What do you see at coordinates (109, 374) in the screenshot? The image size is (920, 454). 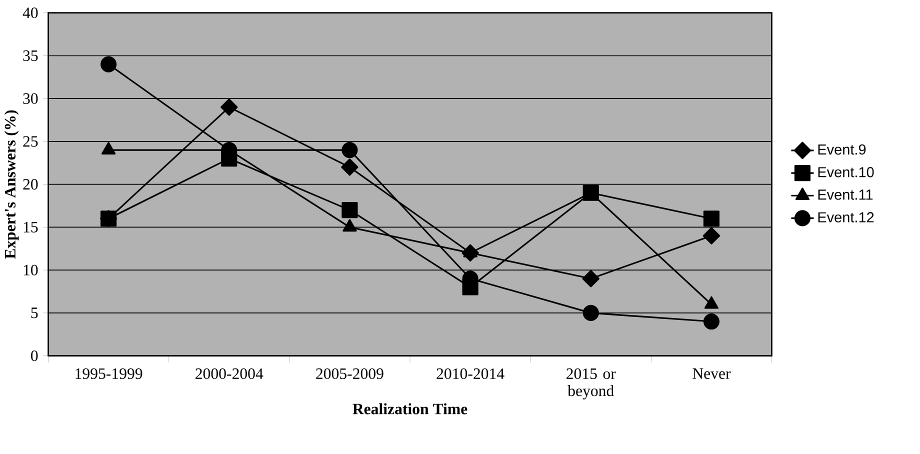 I see `x-tick-label: 1995-1999` at bounding box center [109, 374].